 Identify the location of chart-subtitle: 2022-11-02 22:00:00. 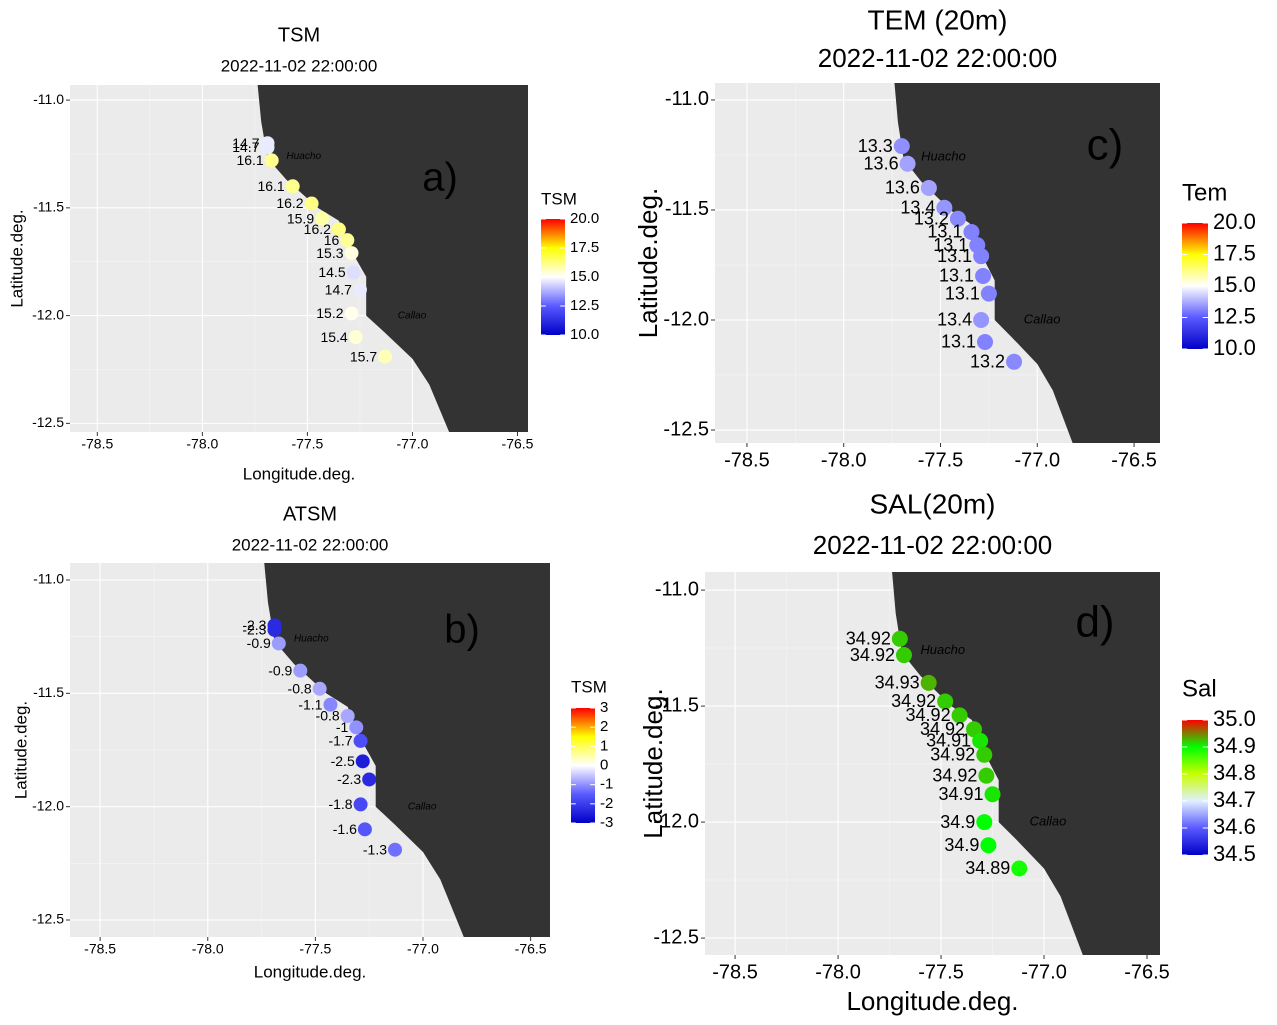
(310, 544).